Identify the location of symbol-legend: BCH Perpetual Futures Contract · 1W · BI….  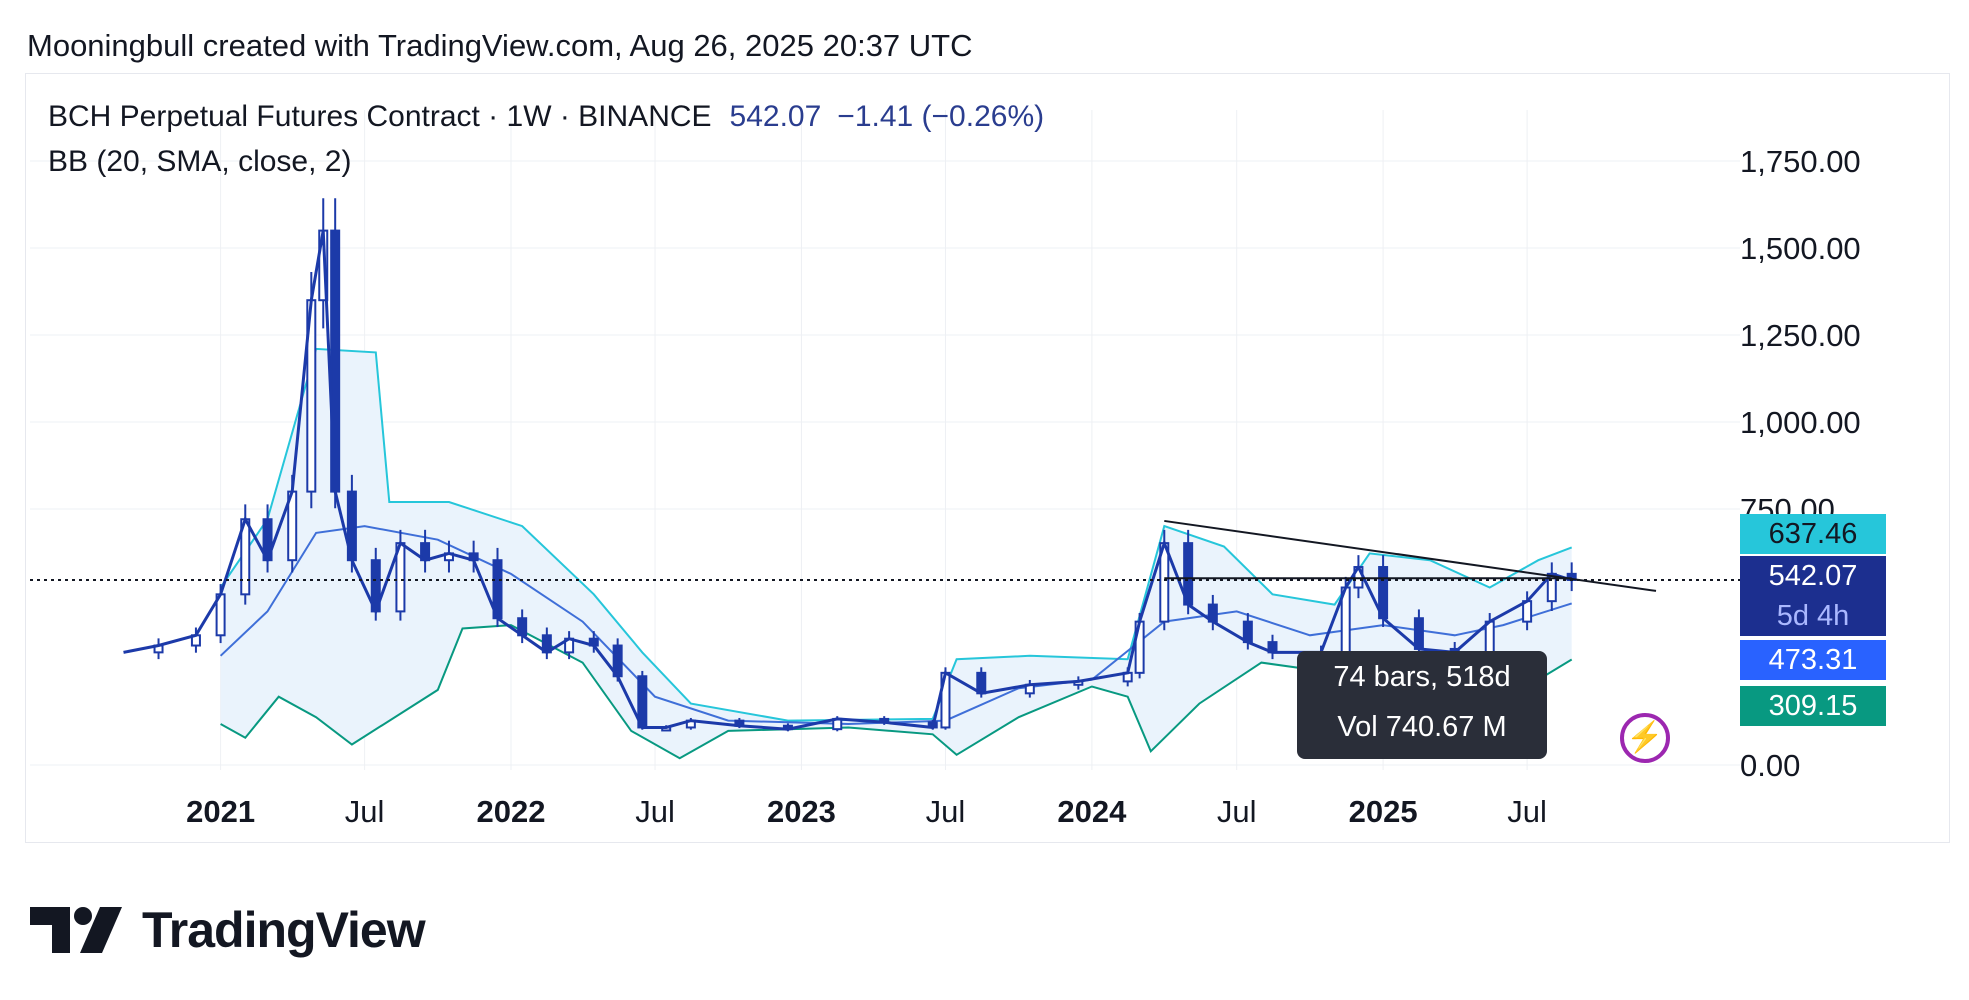
(546, 117).